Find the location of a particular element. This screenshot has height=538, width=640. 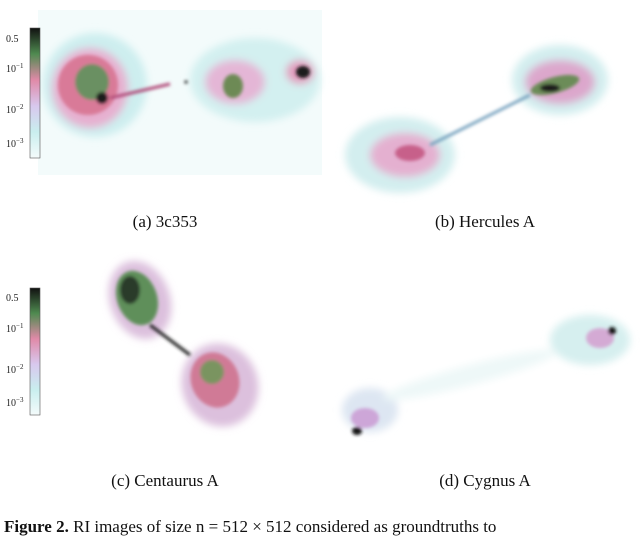

panel-caption: (d) Cygnus A is located at coordinates (485, 480).